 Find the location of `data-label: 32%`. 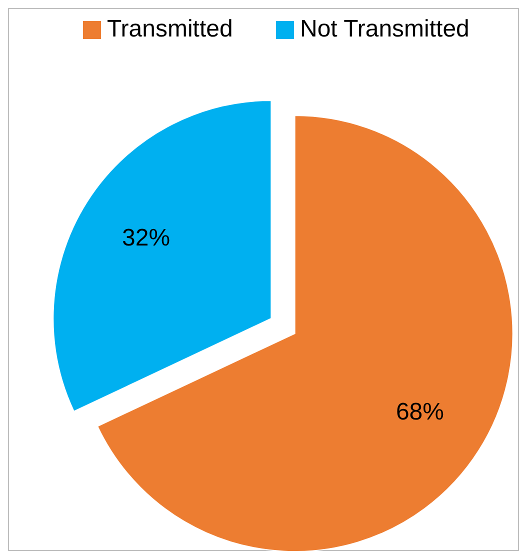

data-label: 32% is located at coordinates (146, 238).